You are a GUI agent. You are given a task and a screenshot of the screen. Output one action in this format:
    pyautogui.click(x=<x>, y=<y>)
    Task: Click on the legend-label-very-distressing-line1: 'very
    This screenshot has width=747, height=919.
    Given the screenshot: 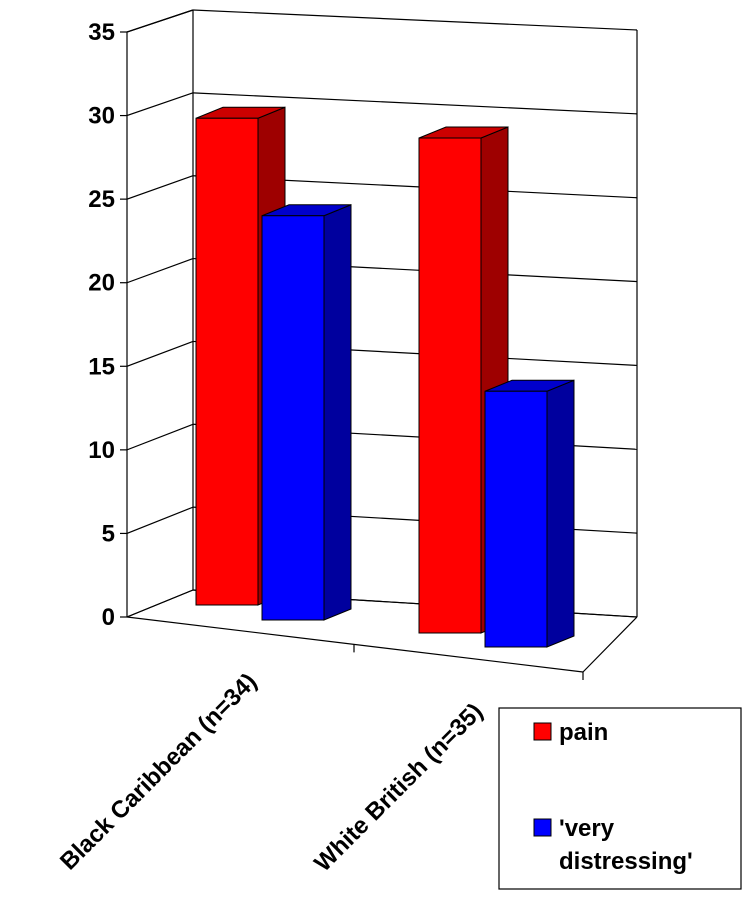 What is the action you would take?
    pyautogui.click(x=587, y=828)
    